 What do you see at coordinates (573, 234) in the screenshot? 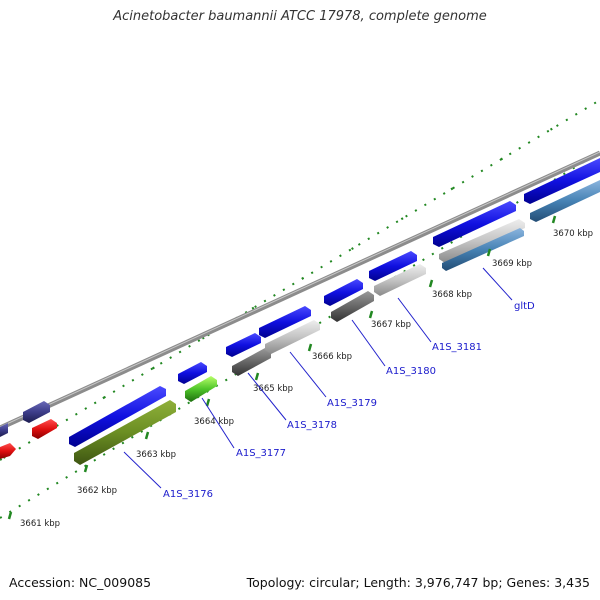
I see `tick-label: 3670 kbp` at bounding box center [573, 234].